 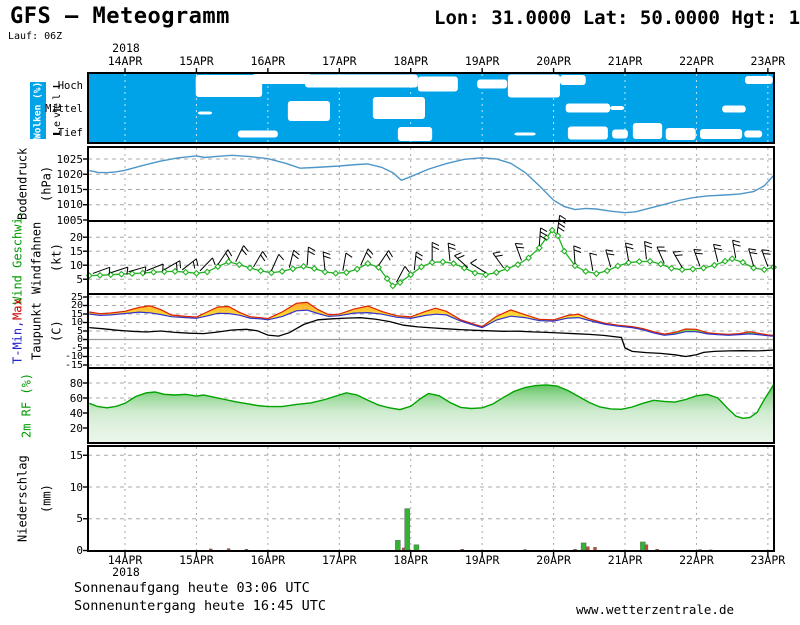 I want to click on wind-ytick-20: 20, so click(x=76, y=237).